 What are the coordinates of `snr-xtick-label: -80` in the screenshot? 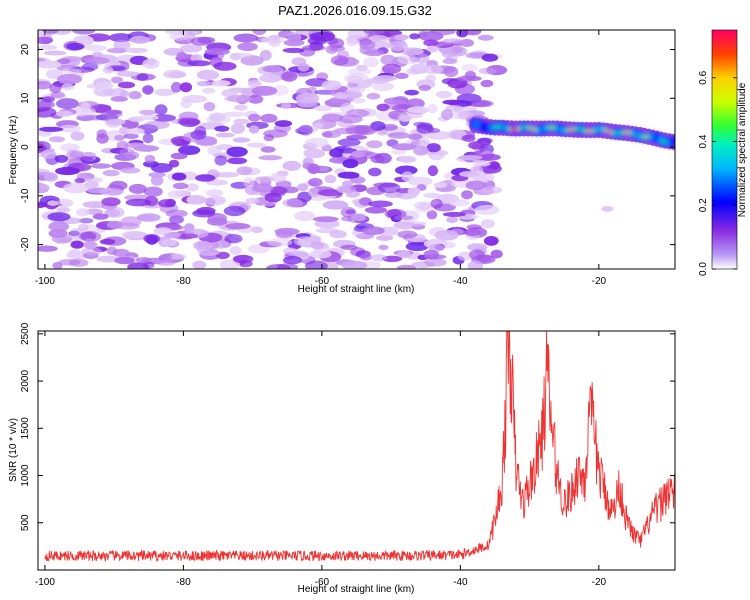 It's located at (183, 582).